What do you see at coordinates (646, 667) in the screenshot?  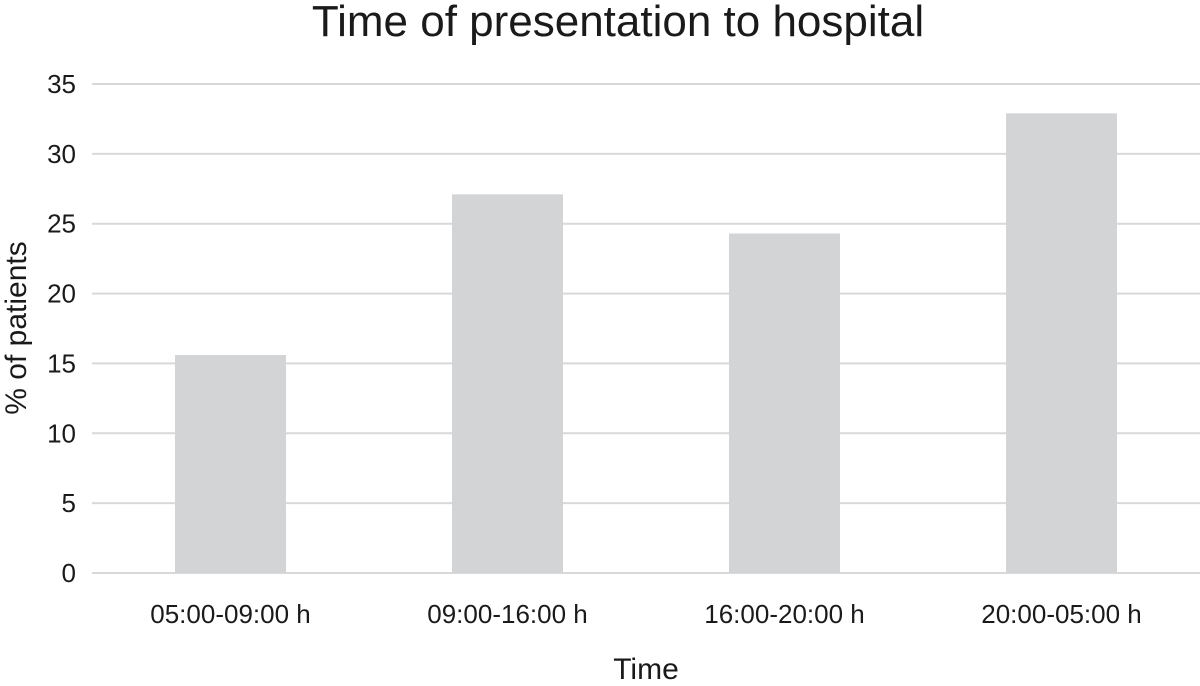 I see `x-axis-title: Time` at bounding box center [646, 667].